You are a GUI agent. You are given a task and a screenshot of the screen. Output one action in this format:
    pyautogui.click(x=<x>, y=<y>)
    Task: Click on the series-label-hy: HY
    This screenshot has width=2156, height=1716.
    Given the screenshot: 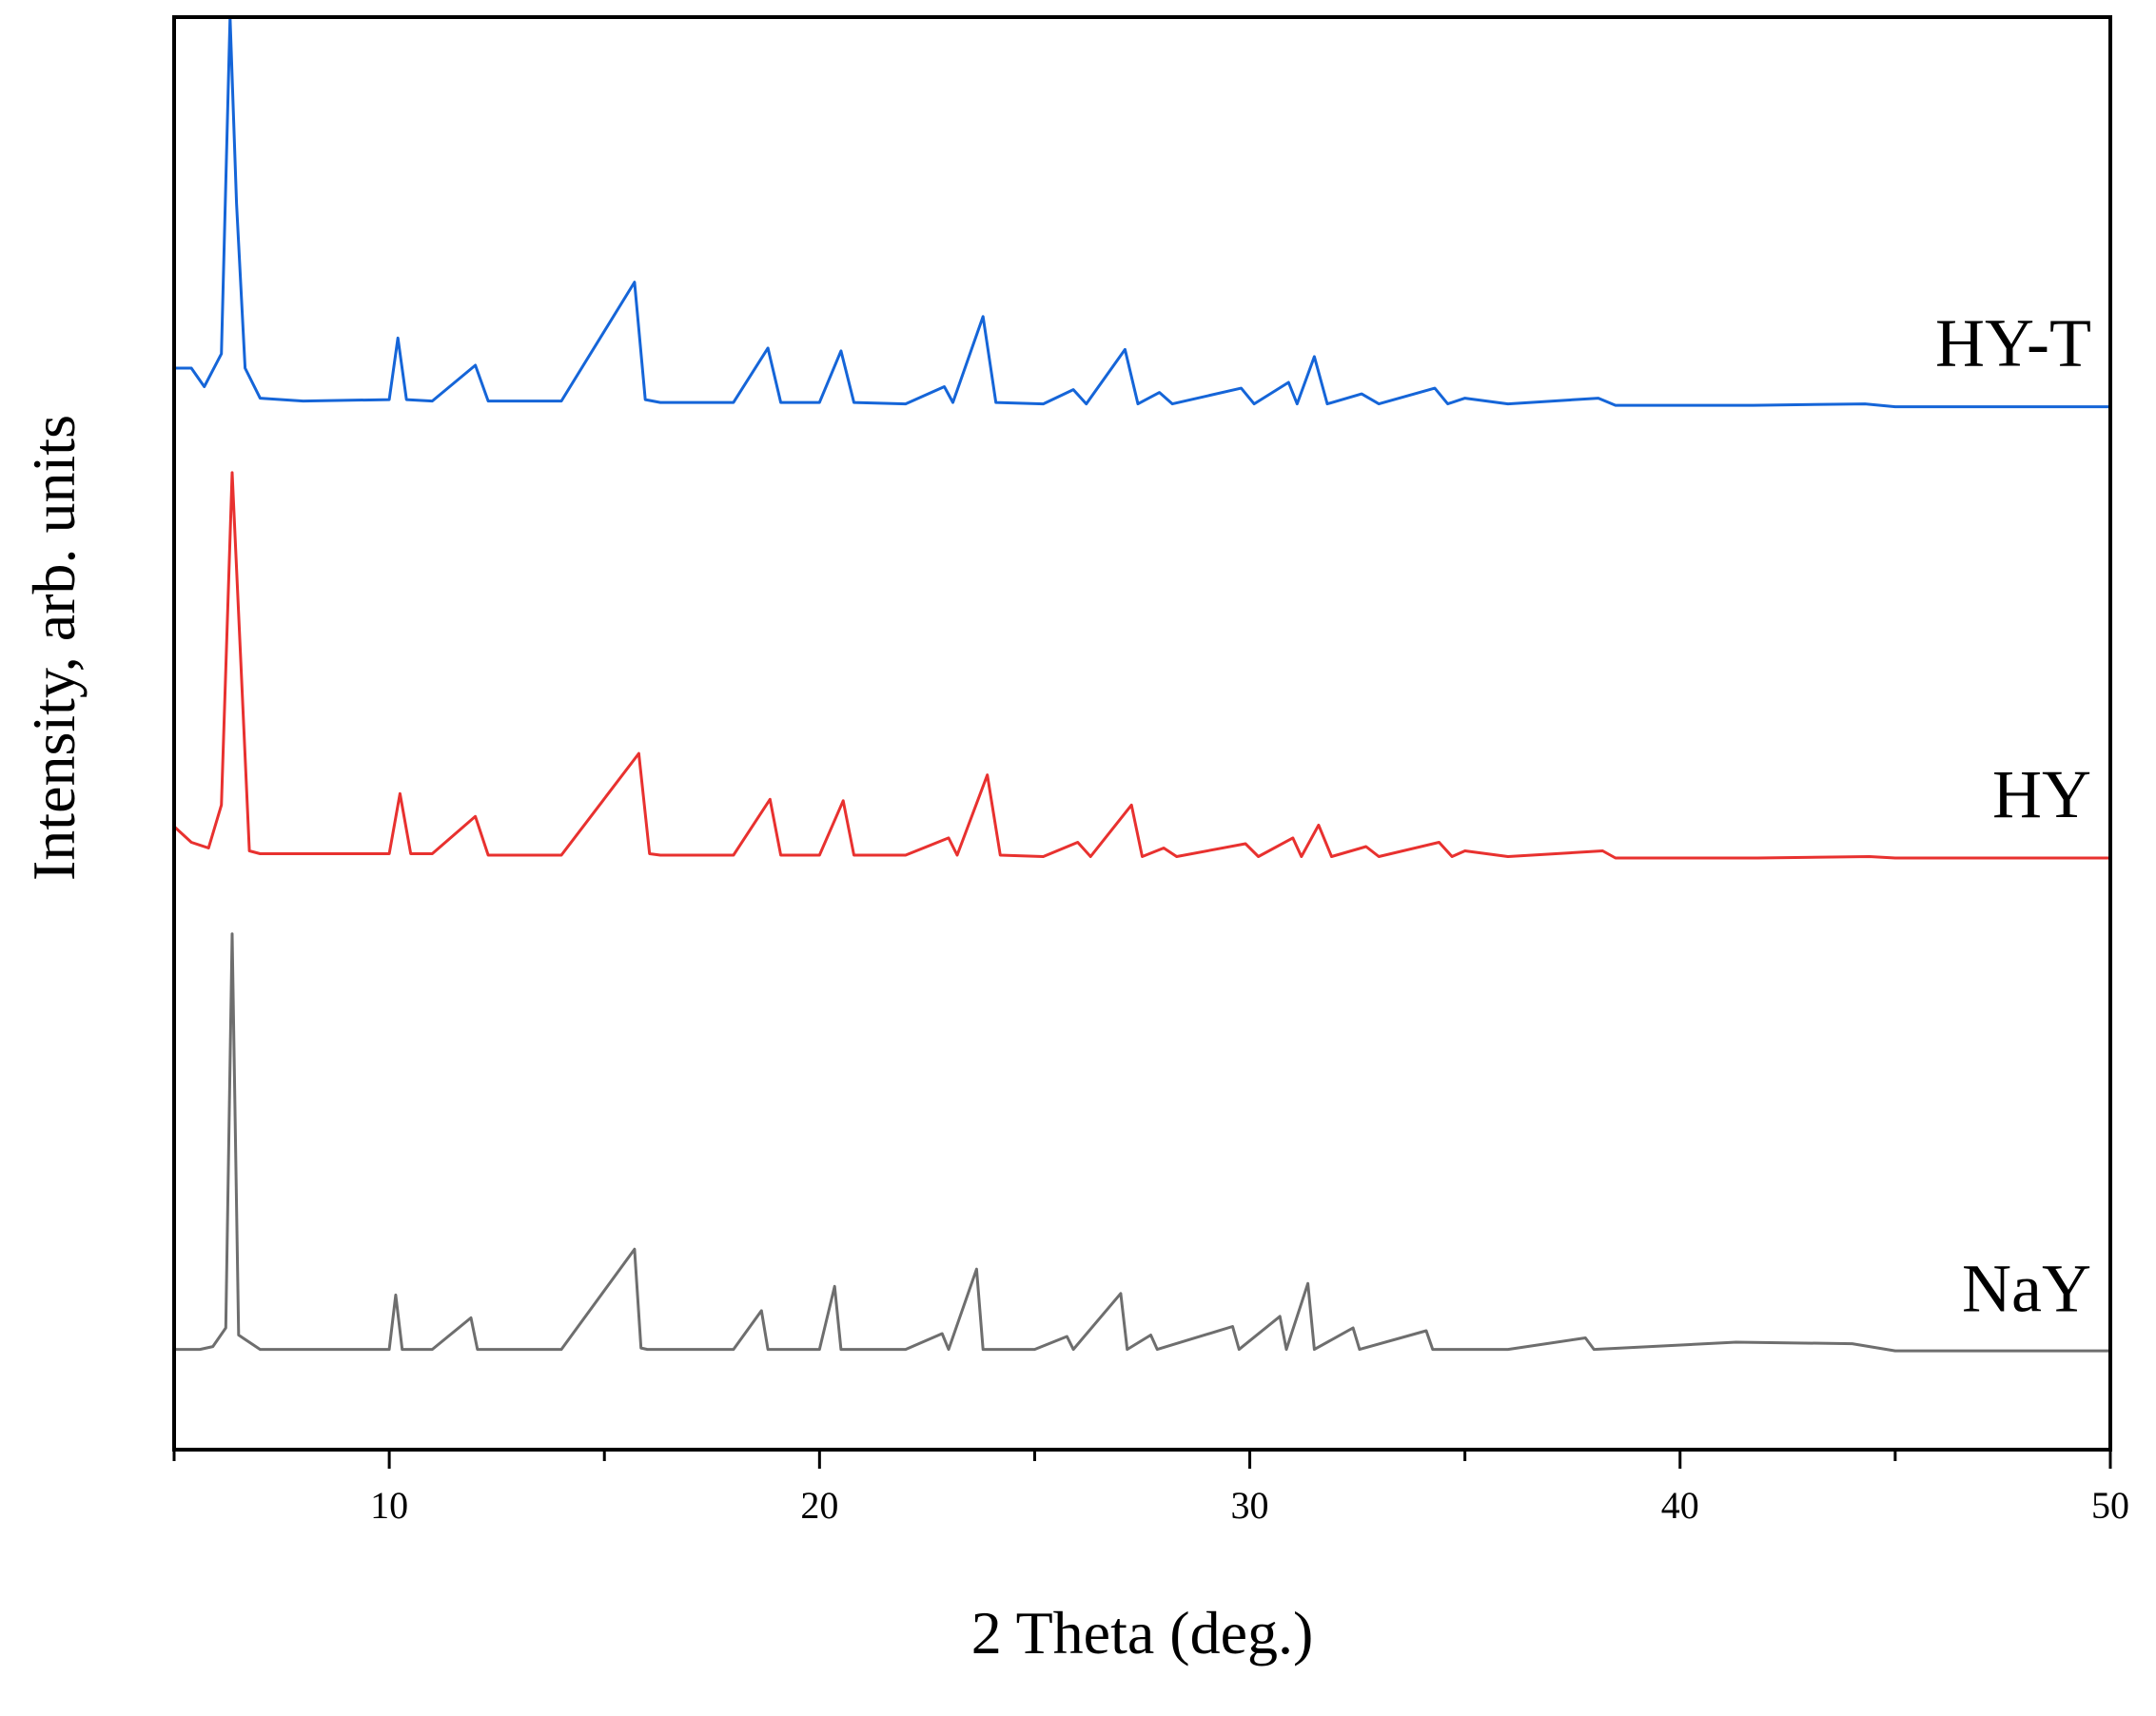 What is the action you would take?
    pyautogui.click(x=2041, y=794)
    